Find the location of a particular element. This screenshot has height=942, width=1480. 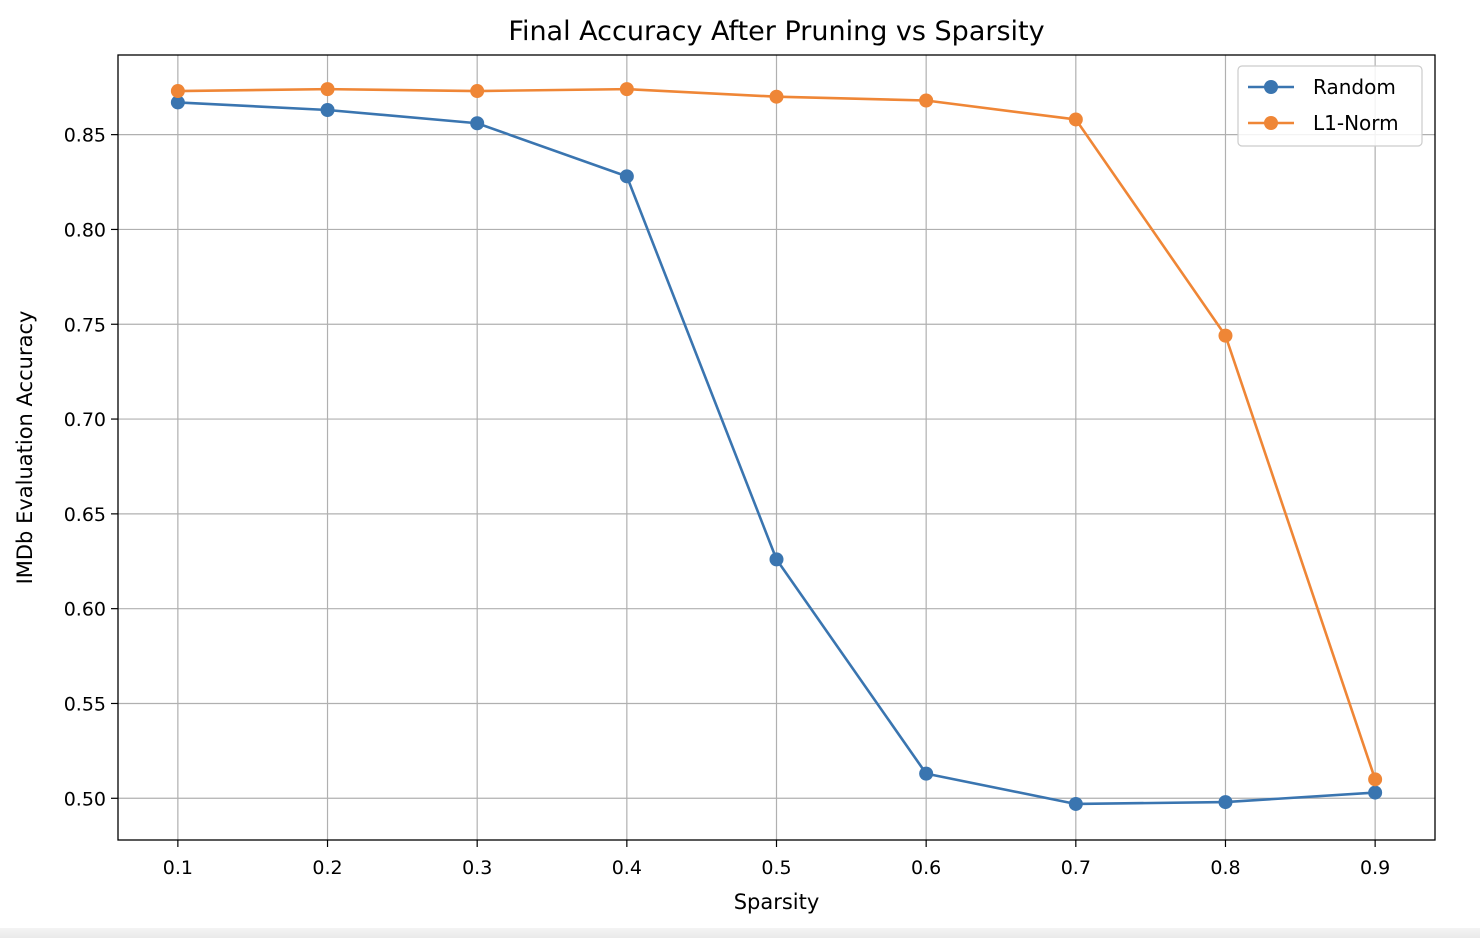

chart-title: Final Accuracy After Pruning vs Sparsity is located at coordinates (776, 31).